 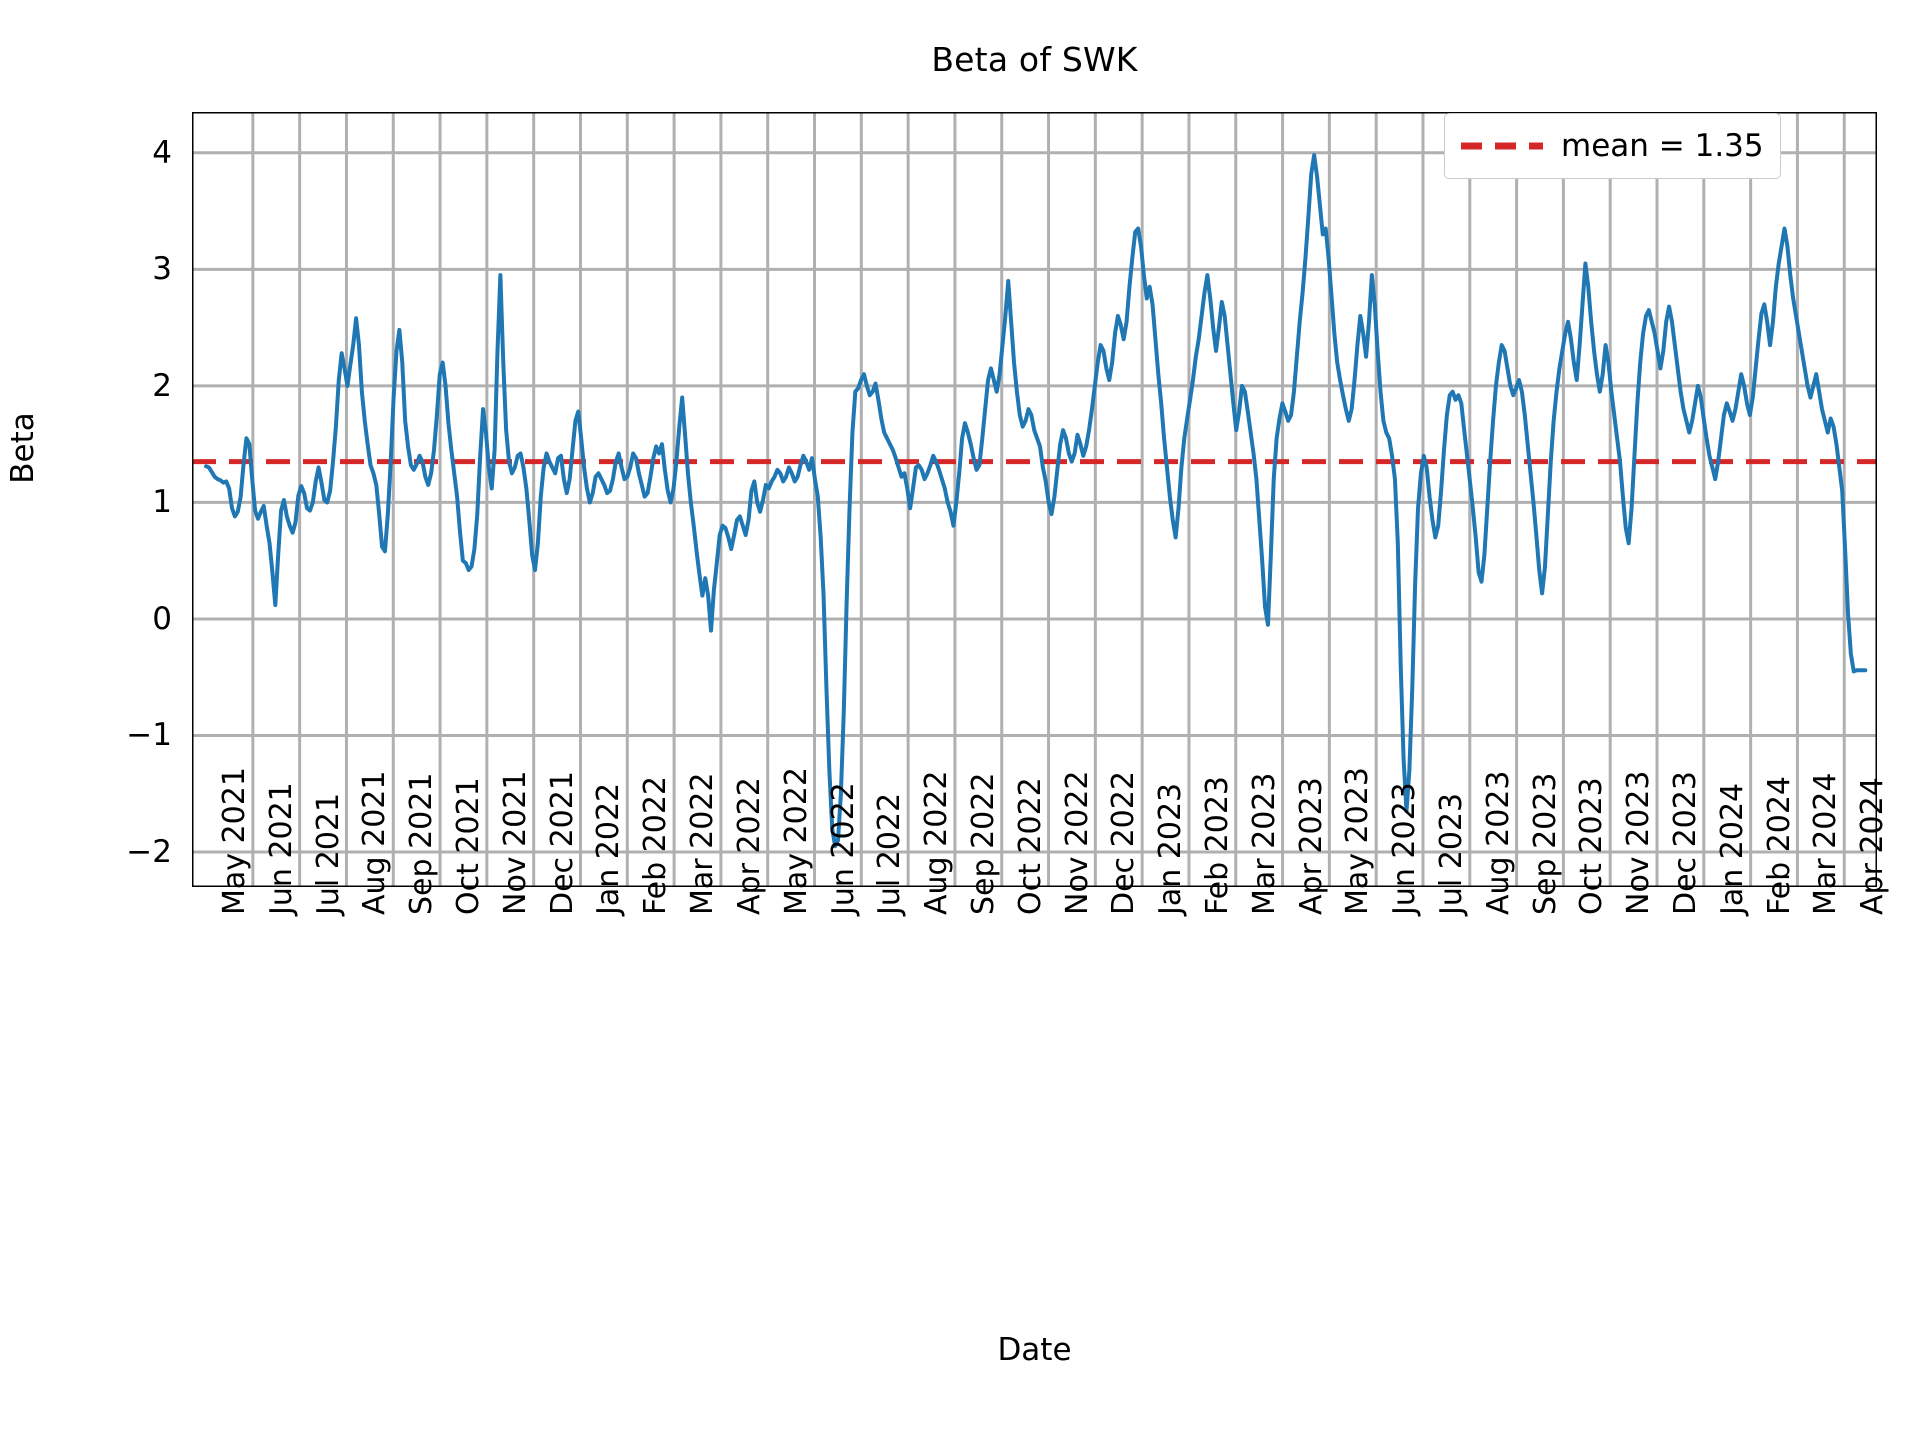 I want to click on x-tick-label: Jan 2023, so click(x=1171, y=848).